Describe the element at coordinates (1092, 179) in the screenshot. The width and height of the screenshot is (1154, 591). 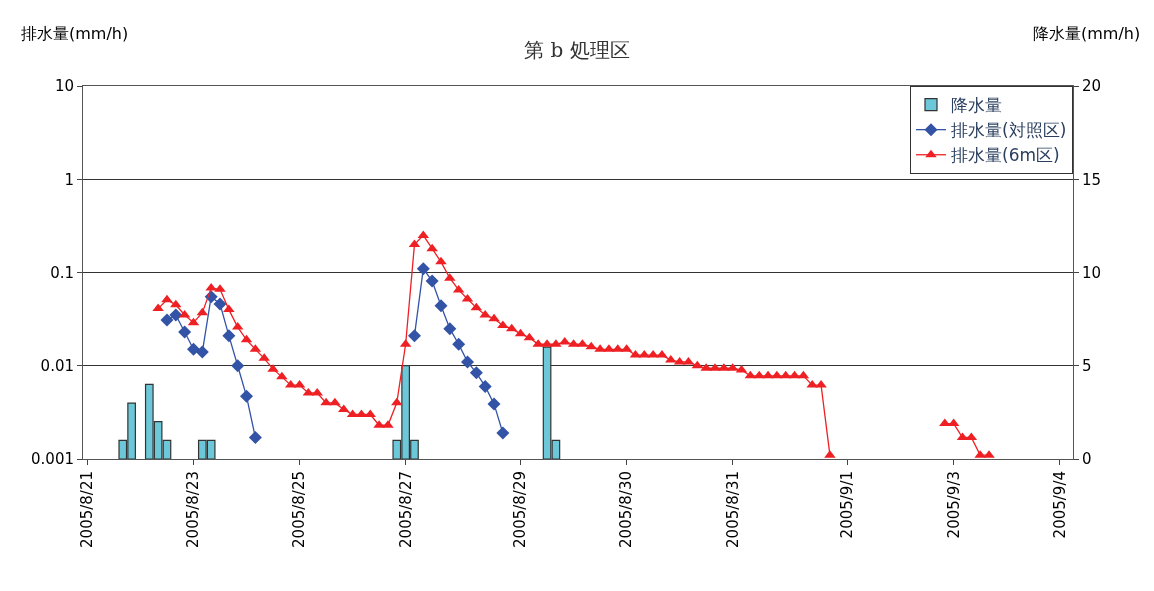
I see `y2-tick-label: 15` at that location.